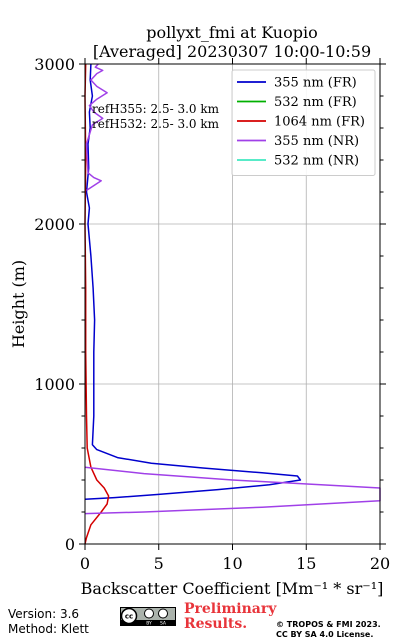  What do you see at coordinates (232, 588) in the screenshot?
I see `x-axis-label: Backscatter Coefficient [Mm⁻¹ * sr⁻¹]` at bounding box center [232, 588].